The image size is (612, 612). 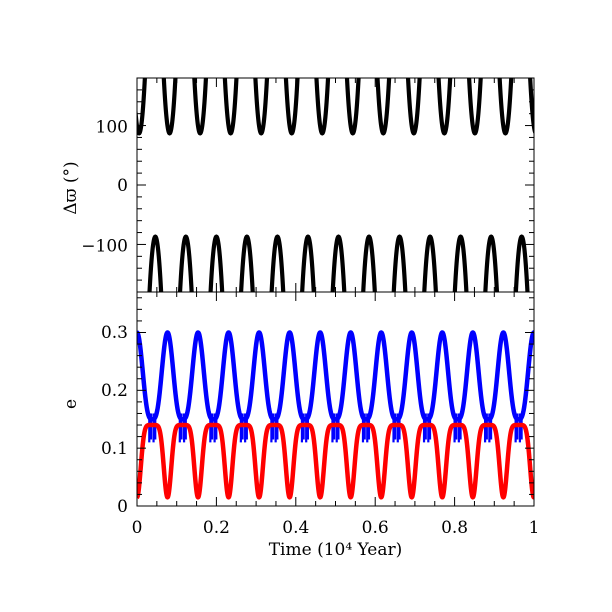 I want to click on x-tick-label: 0.6, so click(x=375, y=528).